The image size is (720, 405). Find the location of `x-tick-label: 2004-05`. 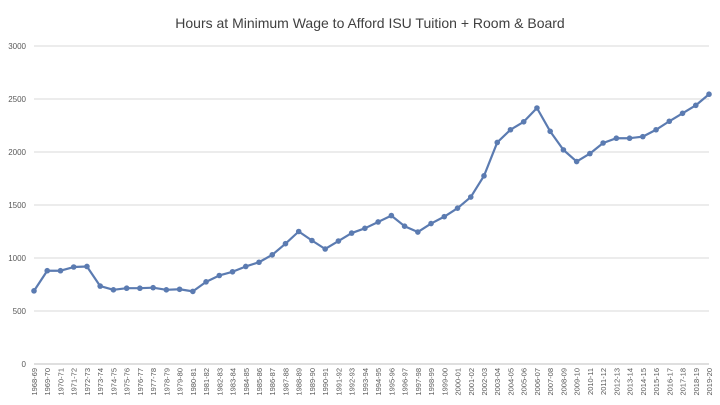

x-tick-label: 2004-05 is located at coordinates (510, 382).